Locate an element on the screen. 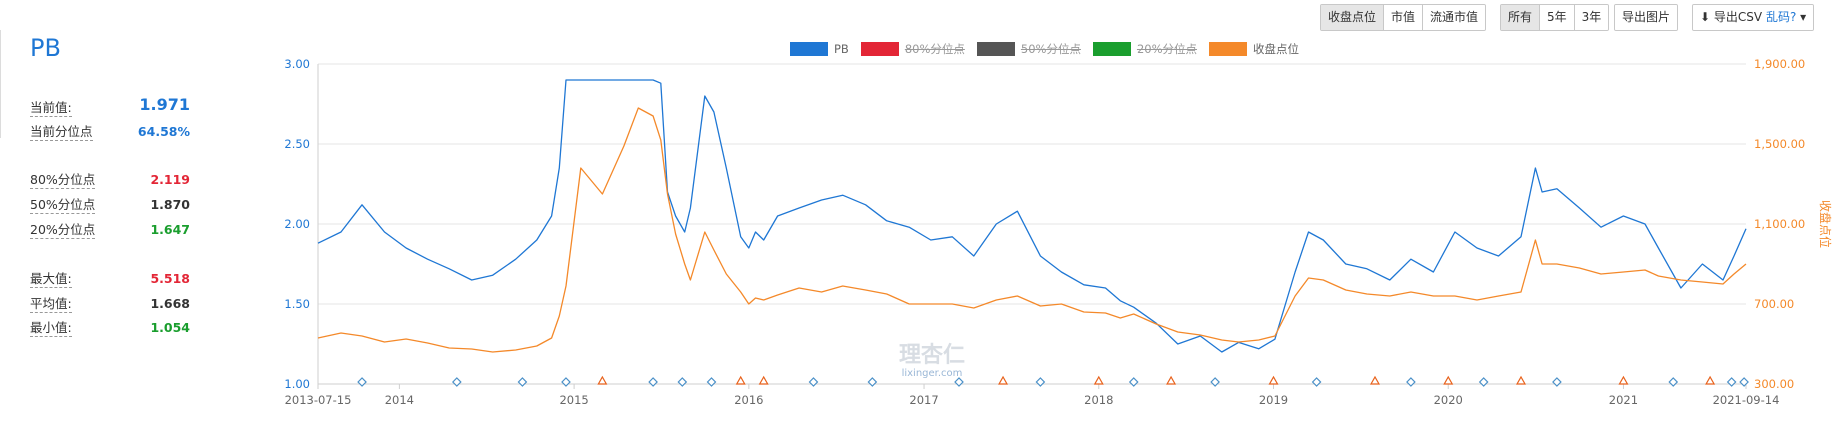  export-csv-group: ⬇ 导出CSV 乱码? ▾ is located at coordinates (1753, 17).